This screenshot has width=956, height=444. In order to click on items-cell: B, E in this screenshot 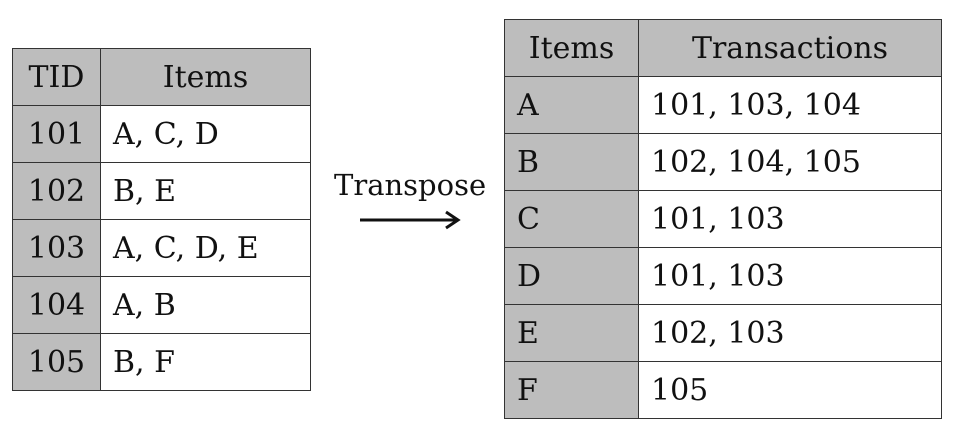, I will do `click(205, 191)`.